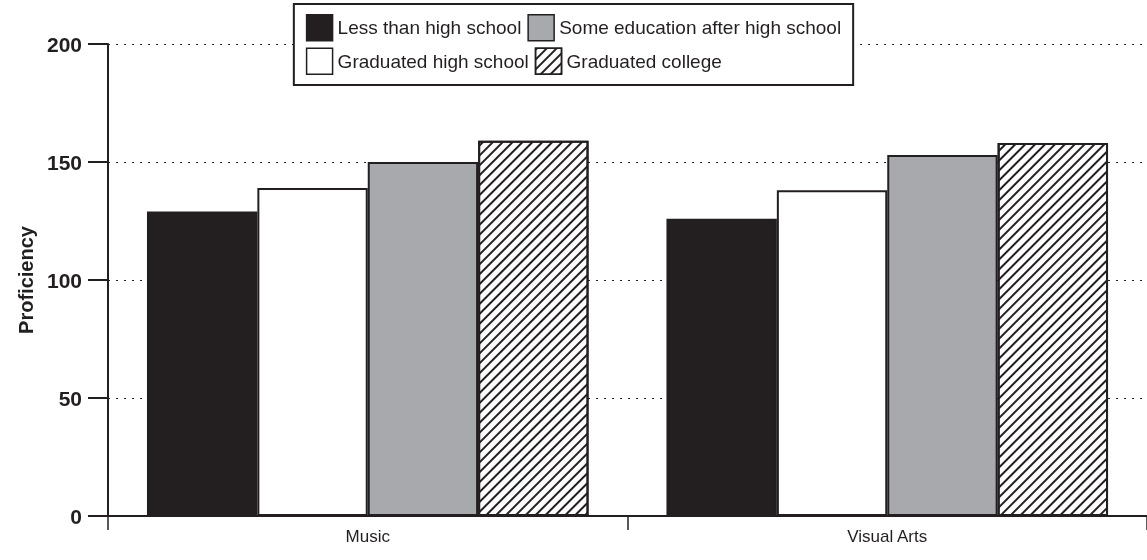  I want to click on x-tick-label: Music, so click(368, 536).